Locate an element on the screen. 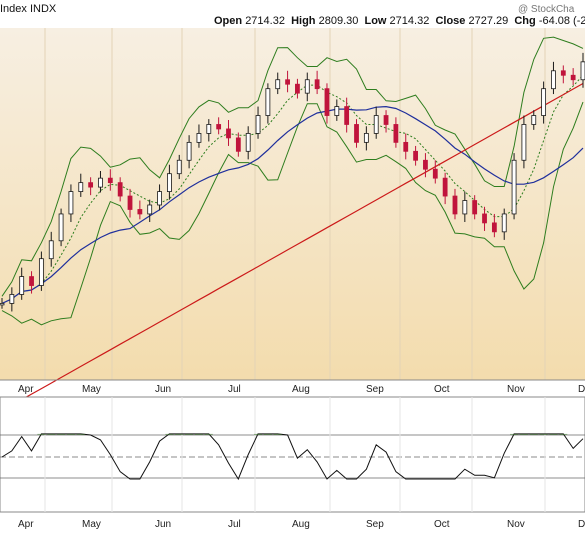 This screenshot has width=585, height=534. symbol-text: Index INDX is located at coordinates (28, 9).